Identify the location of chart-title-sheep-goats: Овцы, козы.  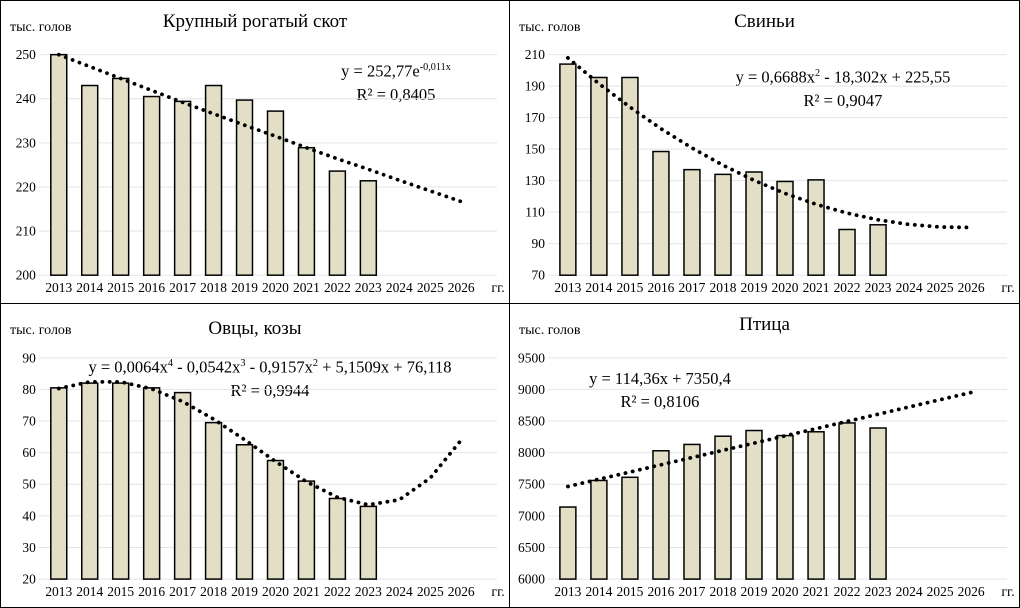
(255, 328).